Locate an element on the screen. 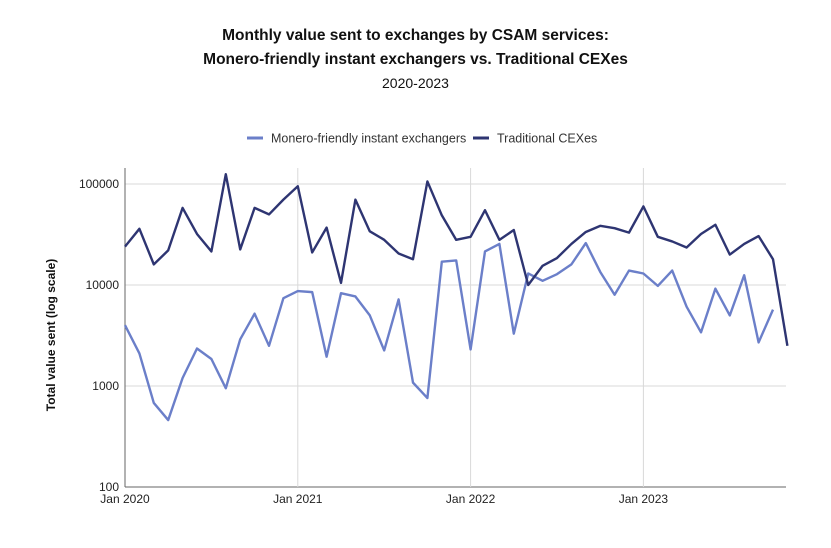 The image size is (831, 548). y-tick-10000: 10000 is located at coordinates (103, 285).